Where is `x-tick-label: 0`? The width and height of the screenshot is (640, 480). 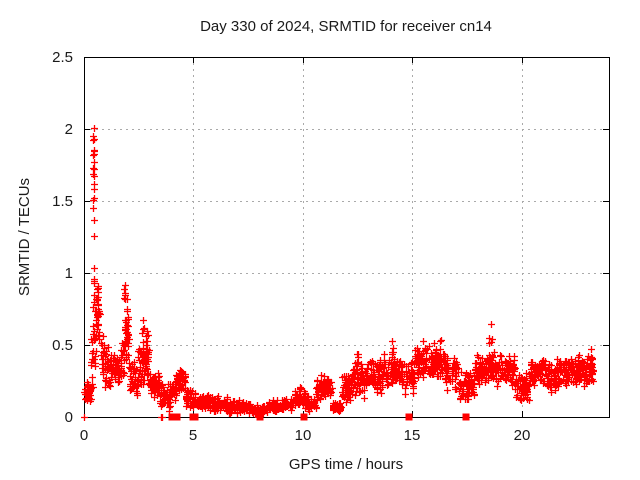
x-tick-label: 0 is located at coordinates (84, 435).